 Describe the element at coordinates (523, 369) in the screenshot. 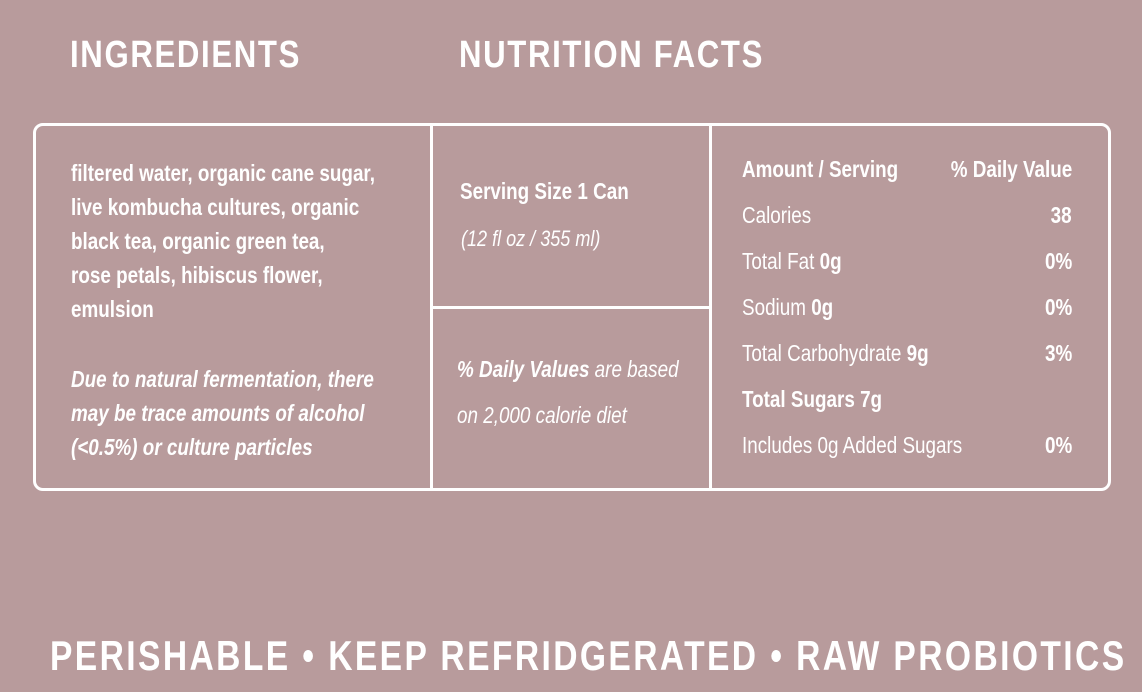

I see `daily-values-bold: % Daily Values` at that location.